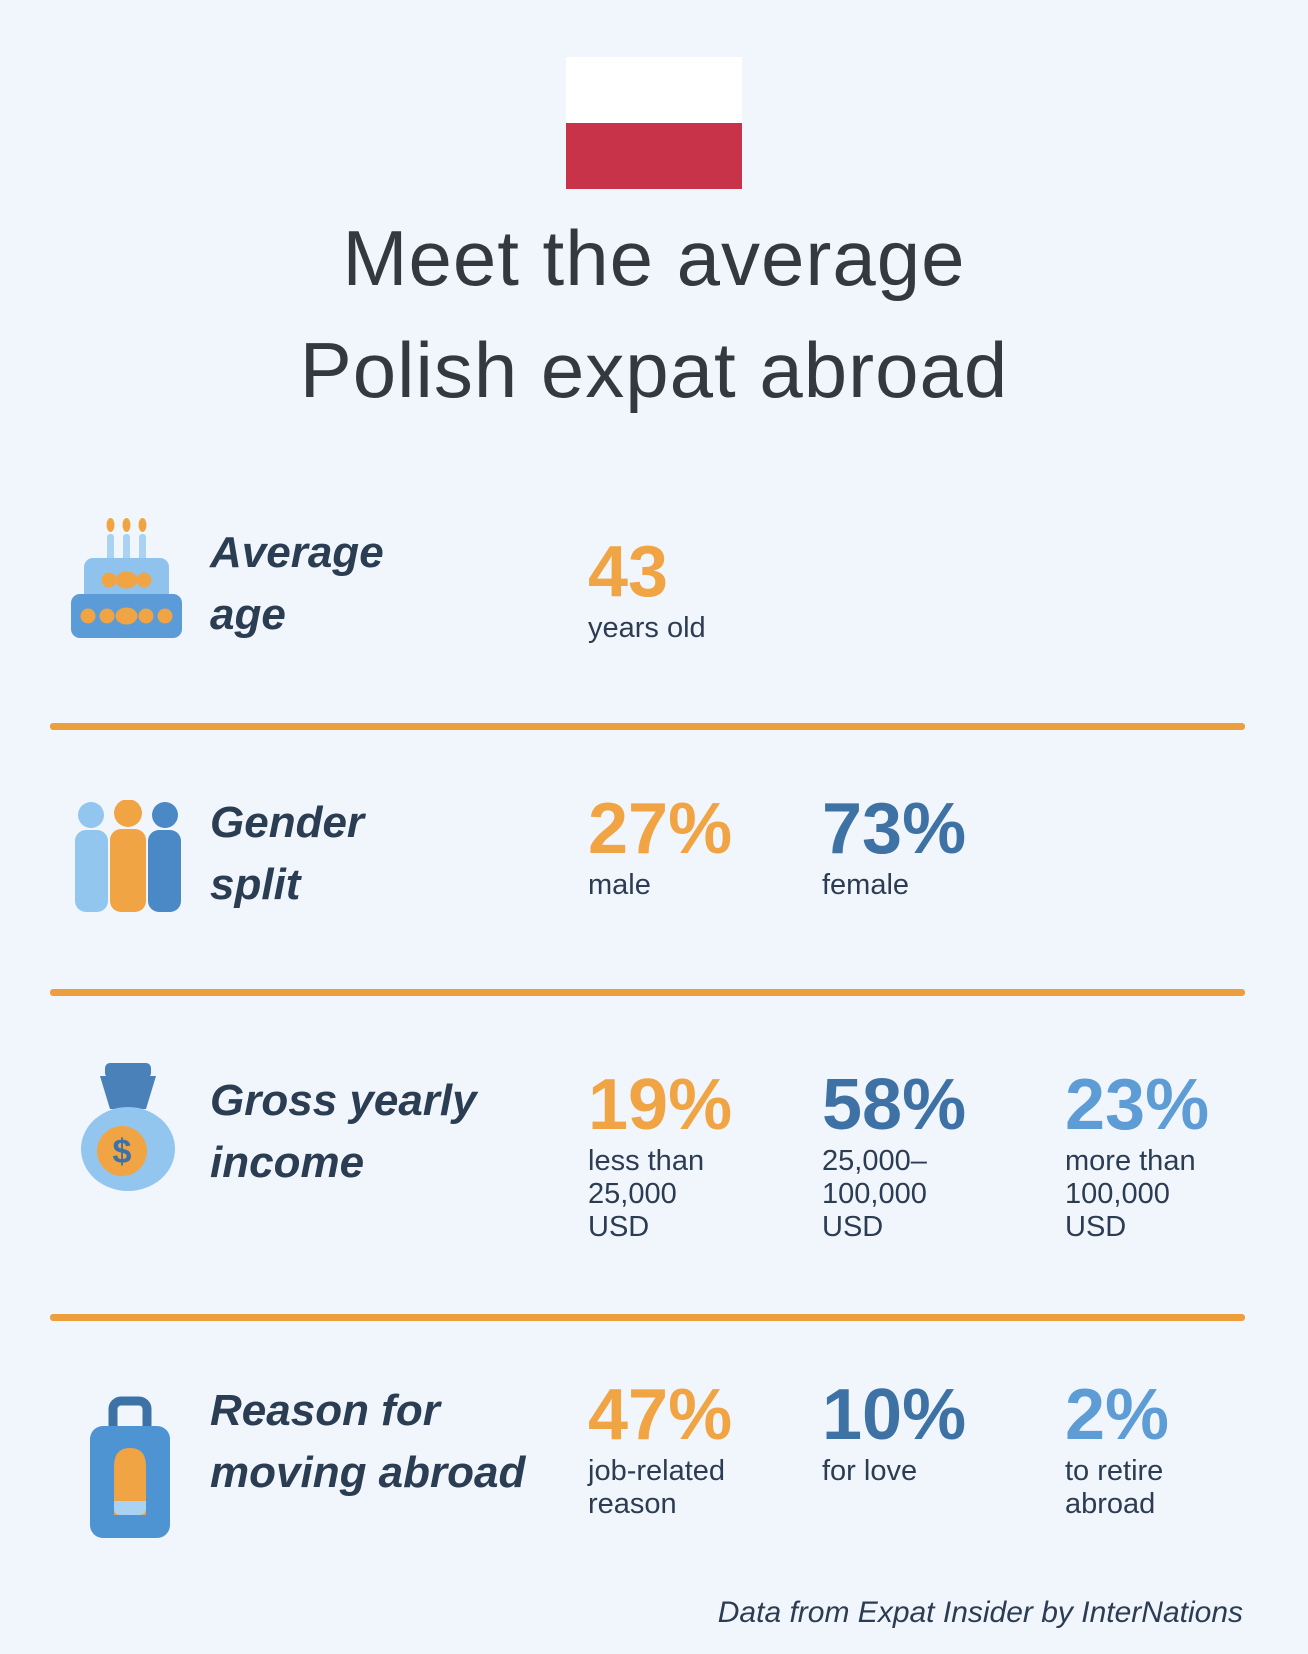 This screenshot has height=1654, width=1308. I want to click on people-icon, so click(128, 858).